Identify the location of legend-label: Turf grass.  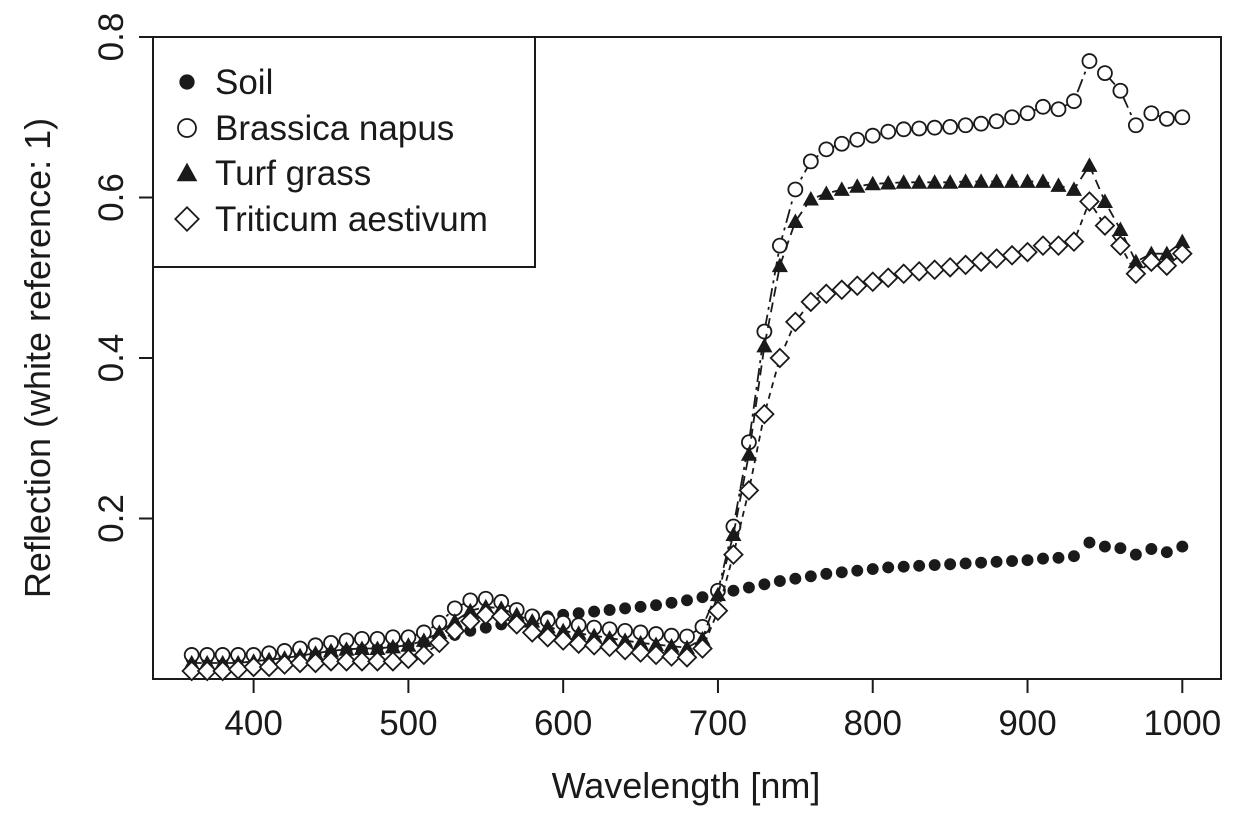
(293, 173).